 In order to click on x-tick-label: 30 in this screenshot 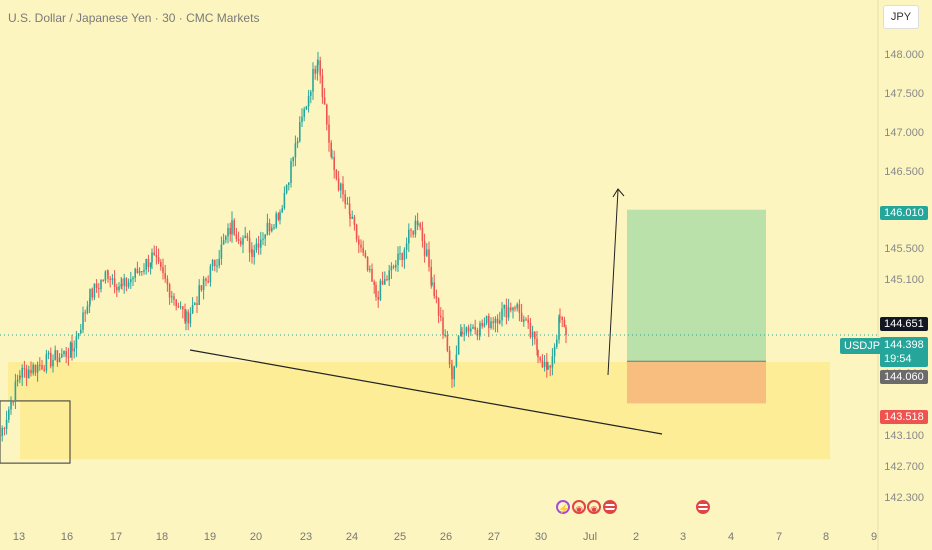, I will do `click(541, 537)`.